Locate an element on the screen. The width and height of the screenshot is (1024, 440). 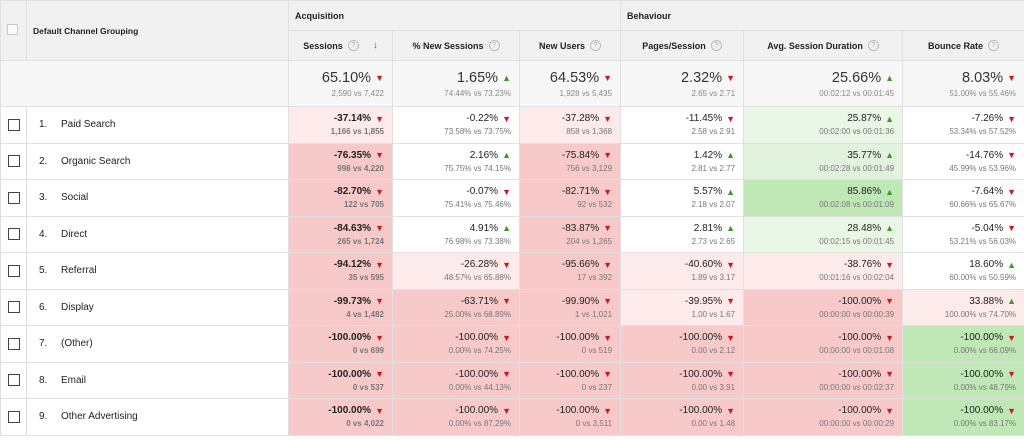
total-value: 65.10% is located at coordinates (346, 77).